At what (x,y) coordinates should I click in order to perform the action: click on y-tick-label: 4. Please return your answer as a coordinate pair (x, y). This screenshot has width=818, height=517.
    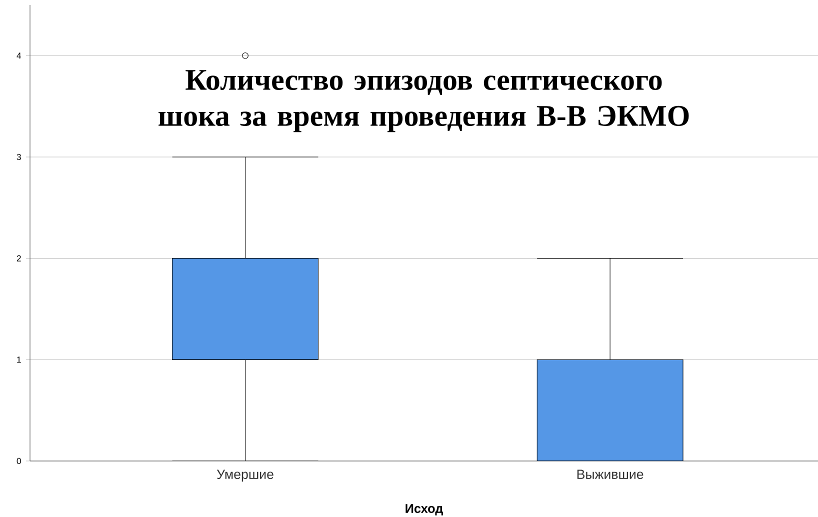
    Looking at the image, I should click on (19, 55).